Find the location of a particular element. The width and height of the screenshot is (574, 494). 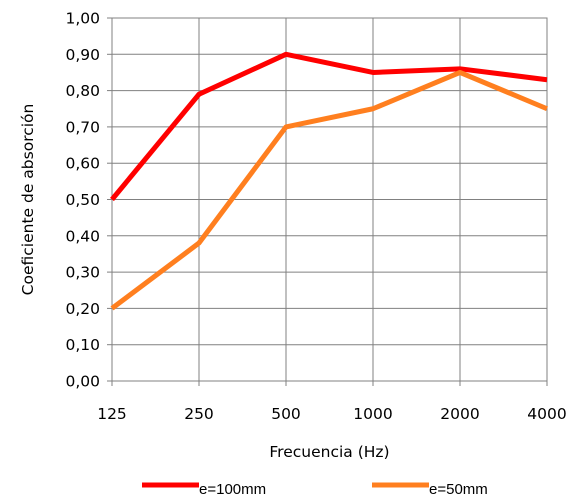

x-tick-label: 1000 is located at coordinates (372, 414).